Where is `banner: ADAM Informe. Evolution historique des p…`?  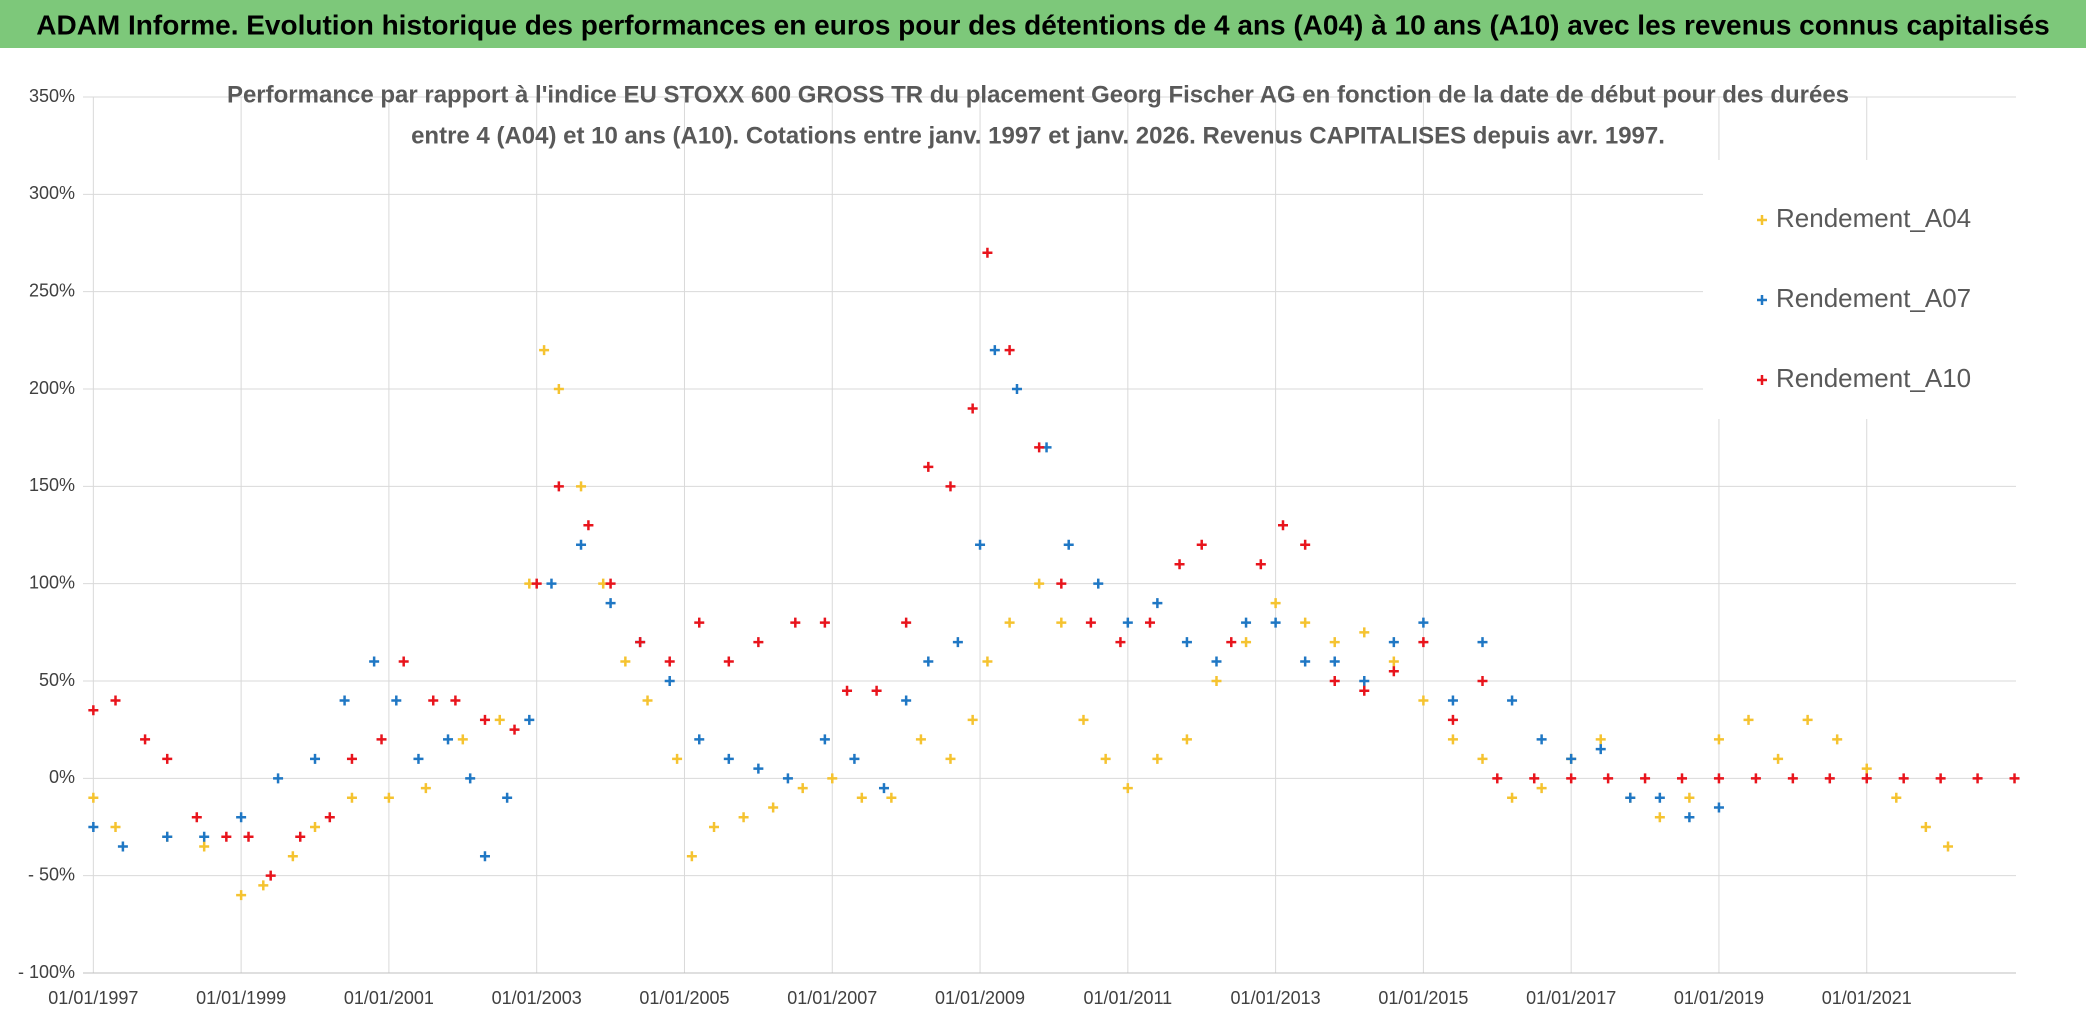
banner: ADAM Informe. Evolution historique des p… is located at coordinates (1042, 24).